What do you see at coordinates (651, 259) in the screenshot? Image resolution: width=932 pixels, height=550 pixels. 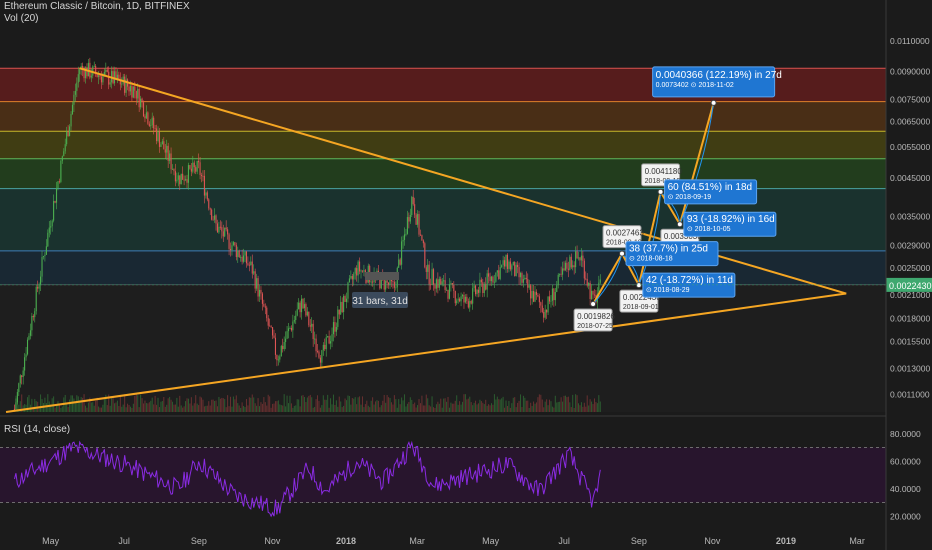 I see `measure-text: ⊙ 2018-08-18` at bounding box center [651, 259].